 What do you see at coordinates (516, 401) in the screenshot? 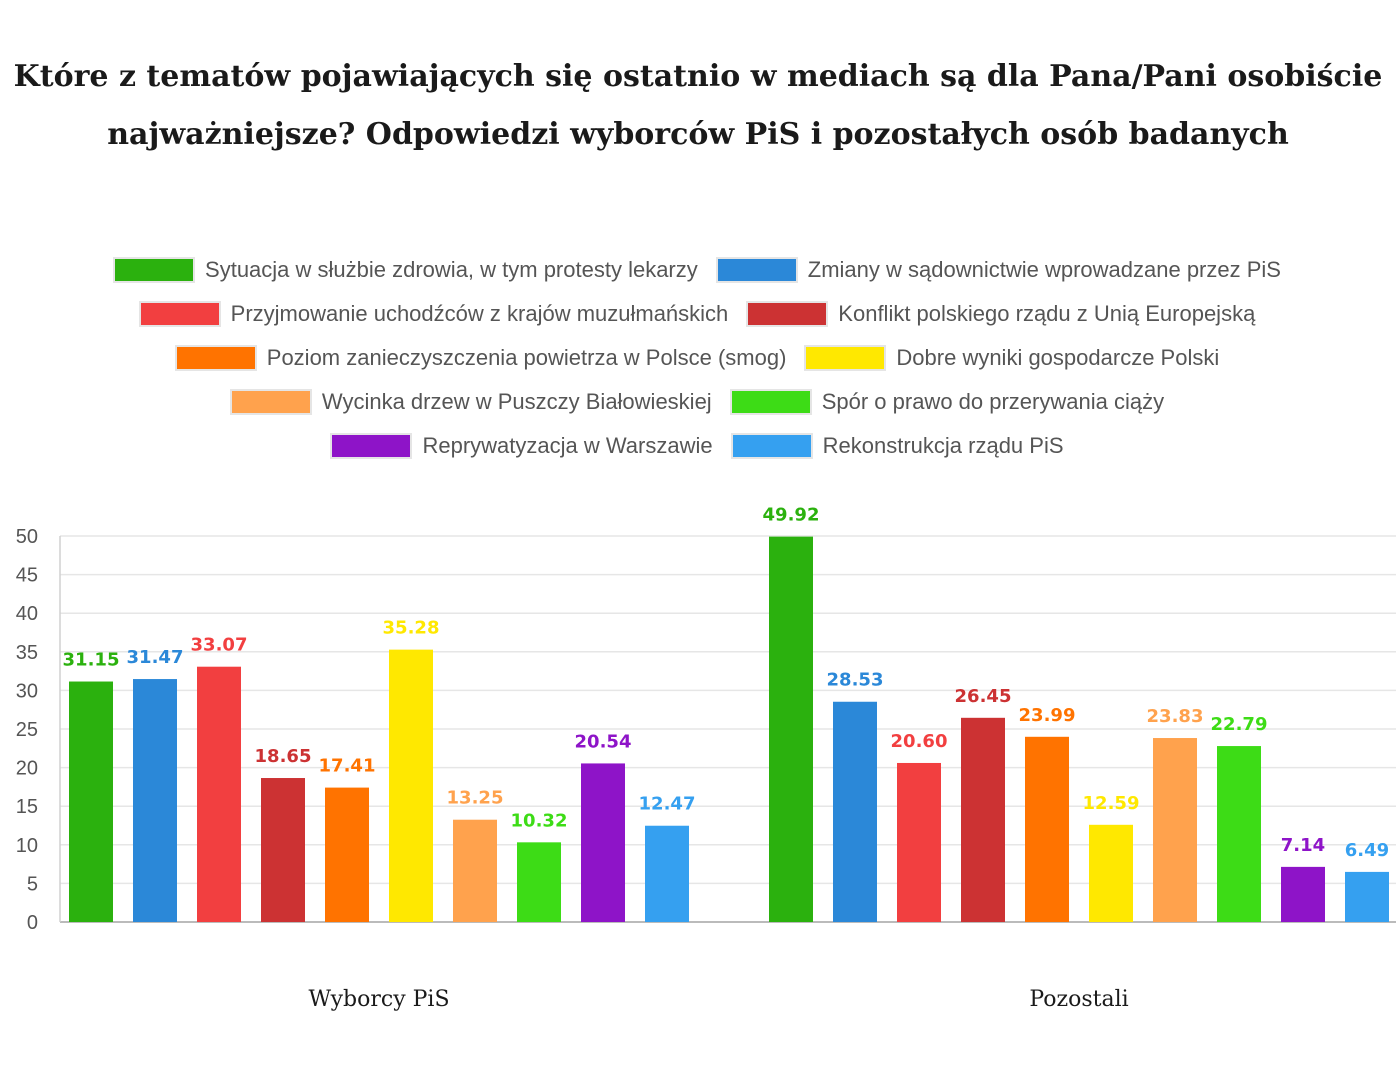
I see `legend-label: Wycinka drzew w Puszczy Białowieskiej` at bounding box center [516, 401].